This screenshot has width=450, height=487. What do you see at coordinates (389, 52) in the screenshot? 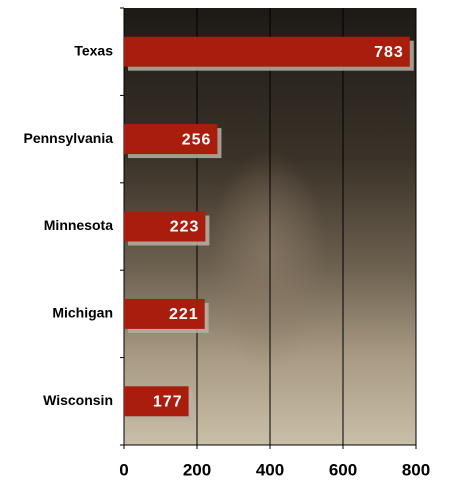
I see `value-label: 783` at bounding box center [389, 52].